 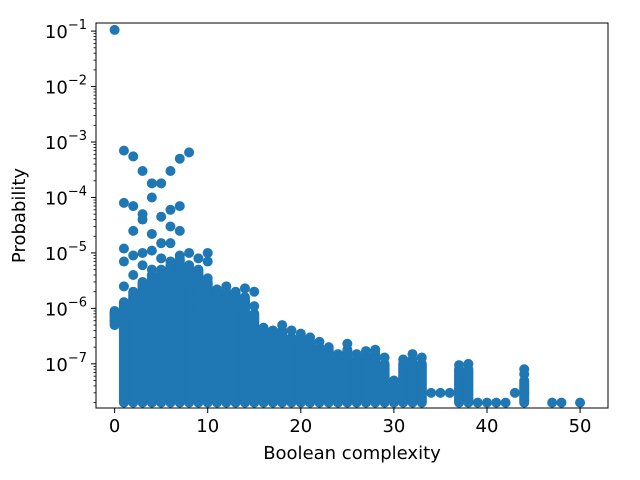 What do you see at coordinates (70, 211) in the screenshot?
I see `y-axis-ticks: 10⁻¹ 10⁻² 10⁻³ 10⁻⁴ 10⁻⁵ 10⁻⁶ 10⁻⁷` at bounding box center [70, 211].